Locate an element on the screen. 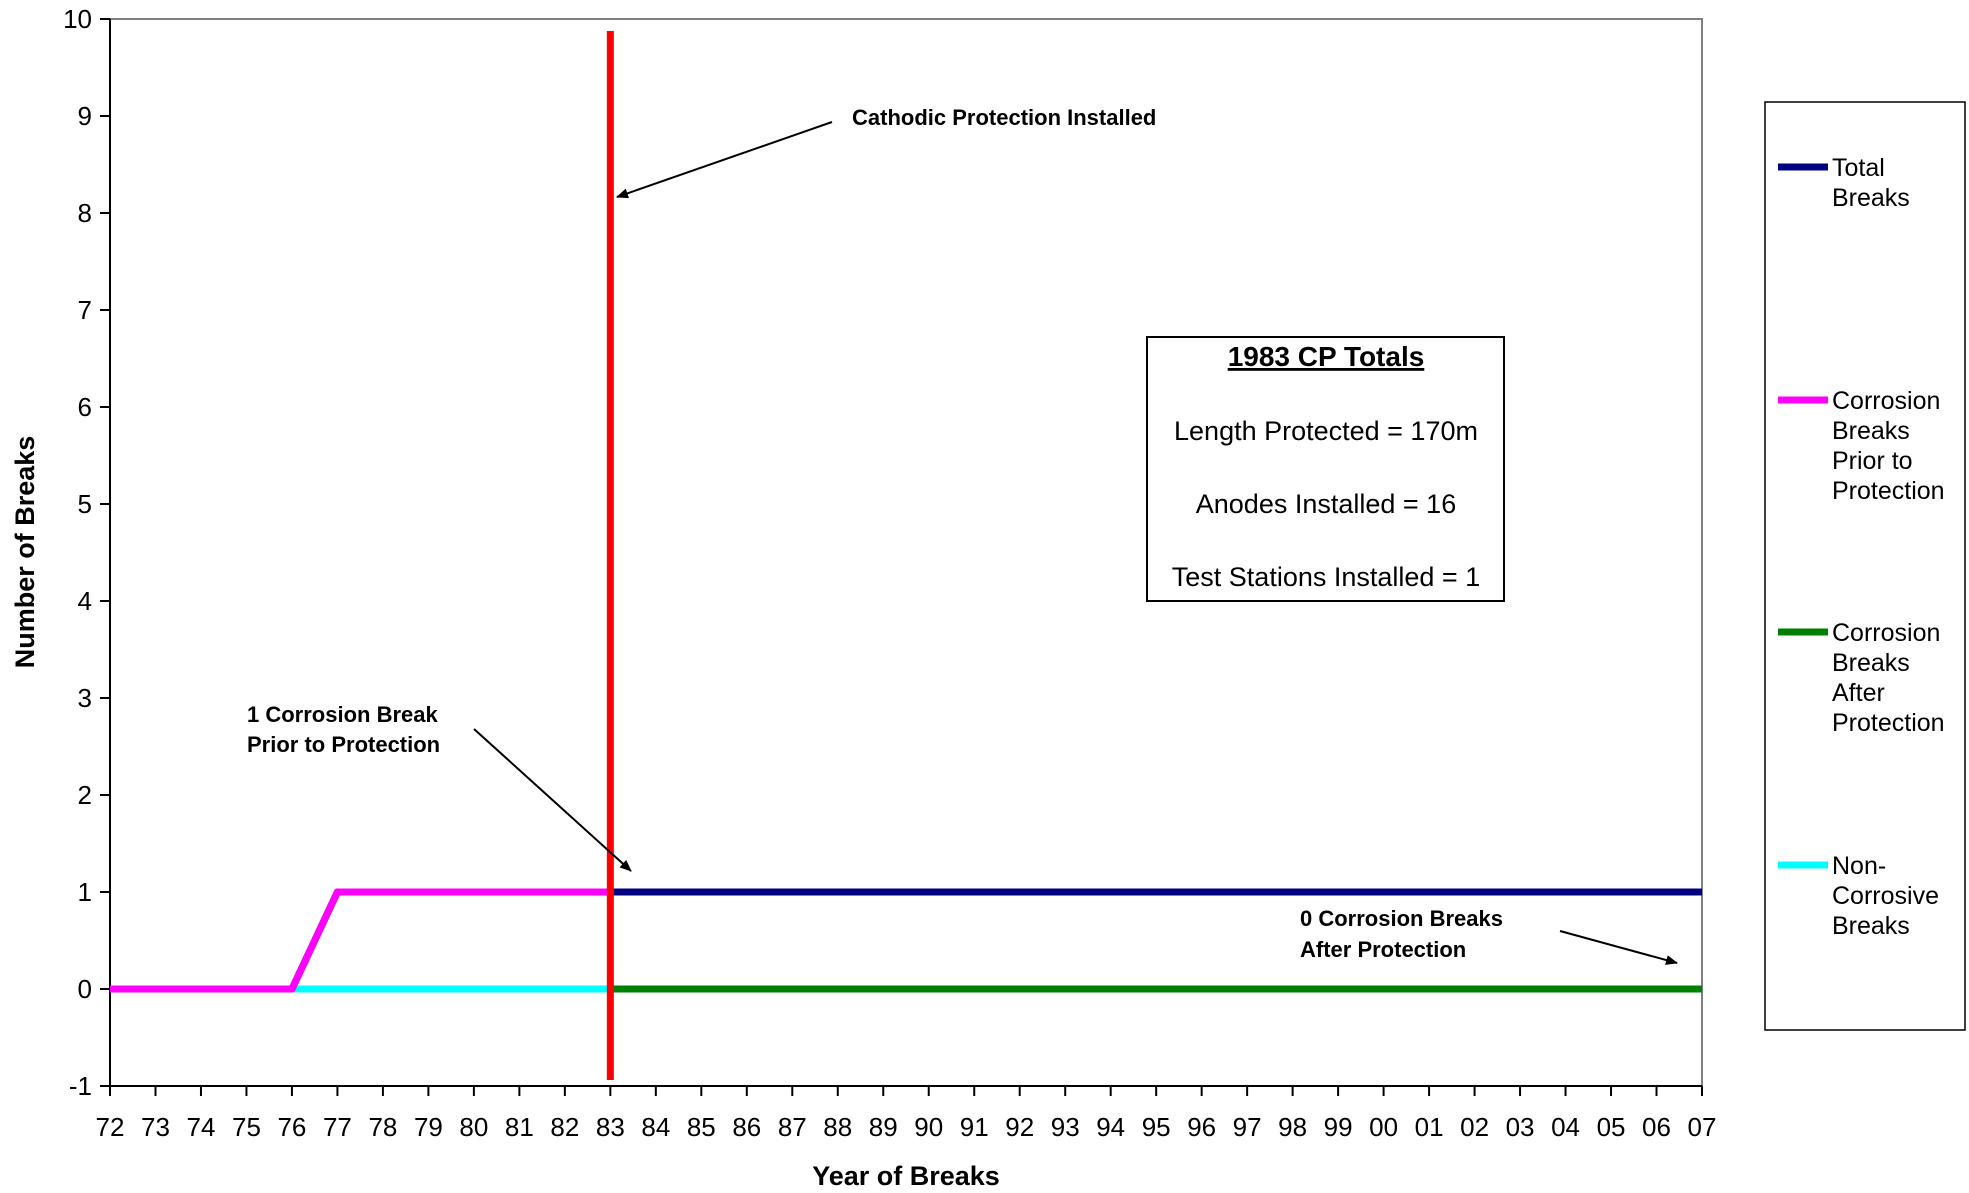 The width and height of the screenshot is (1969, 1193). annotation-after-arrow is located at coordinates (1618, 947).